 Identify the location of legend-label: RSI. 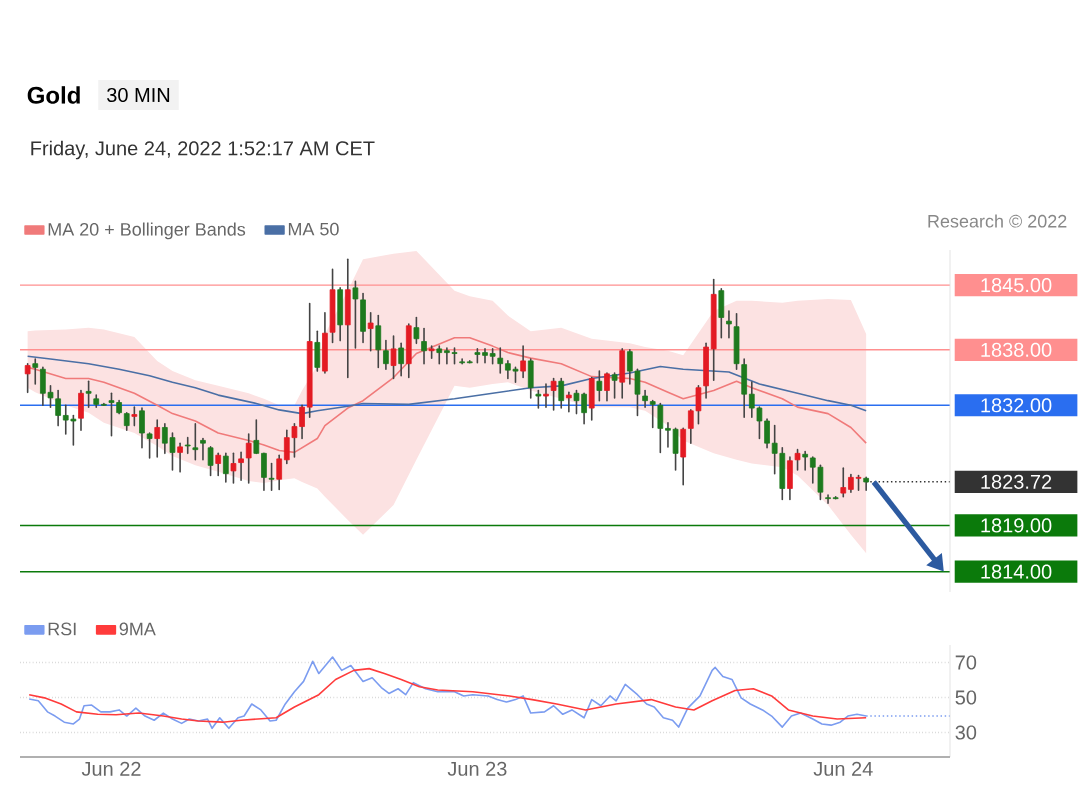
(62, 629).